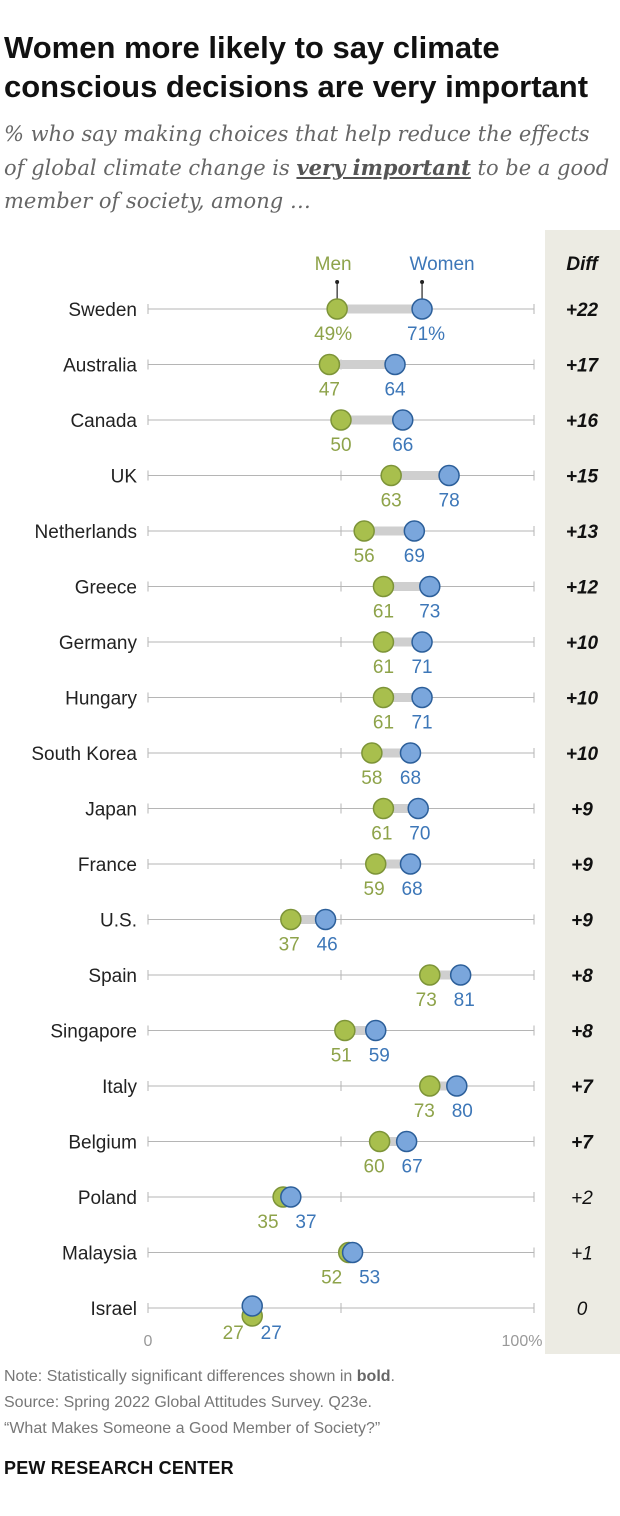  I want to click on women-value-label: 67, so click(412, 1167).